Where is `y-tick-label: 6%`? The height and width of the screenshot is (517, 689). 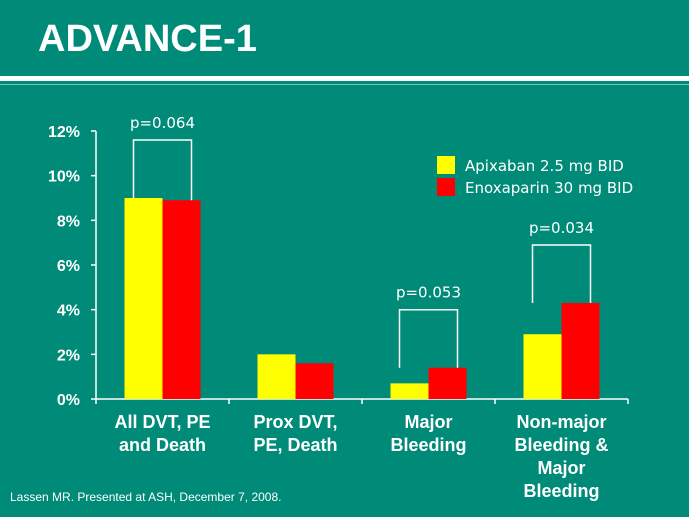 y-tick-label: 6% is located at coordinates (68, 266).